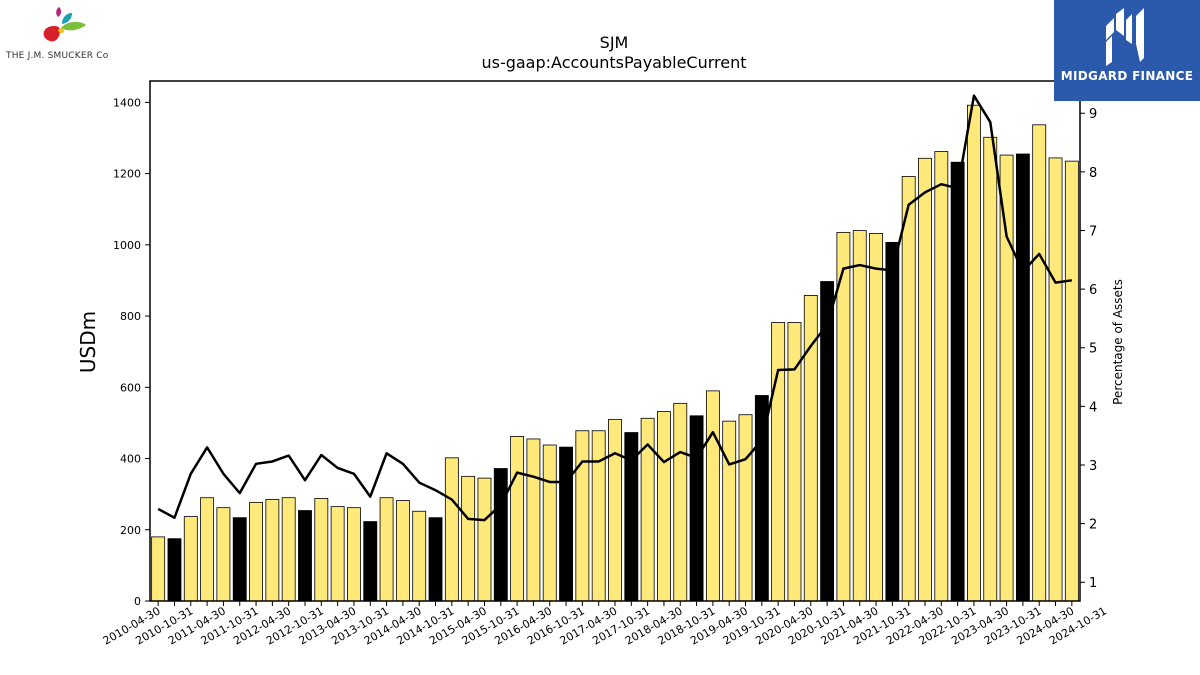  I want to click on y2-tick-label: 3, so click(1093, 466).